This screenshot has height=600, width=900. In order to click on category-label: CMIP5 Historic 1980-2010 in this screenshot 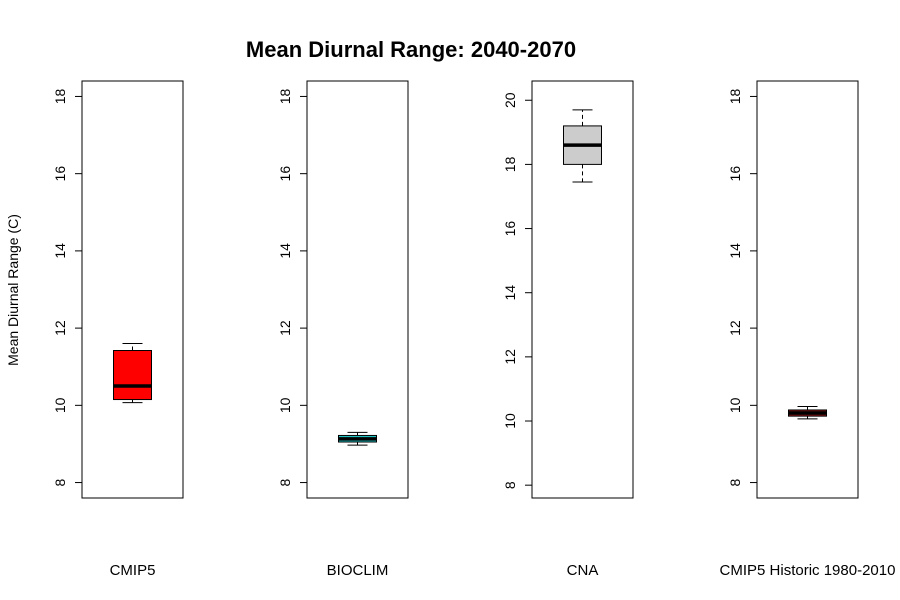, I will do `click(808, 570)`.